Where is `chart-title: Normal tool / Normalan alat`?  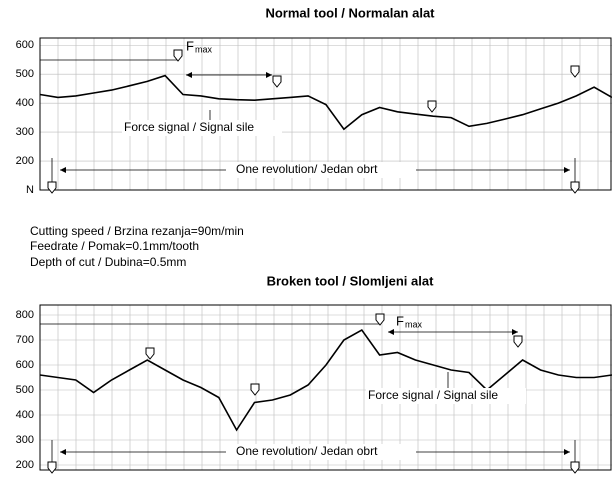 chart-title: Normal tool / Normalan alat is located at coordinates (350, 12).